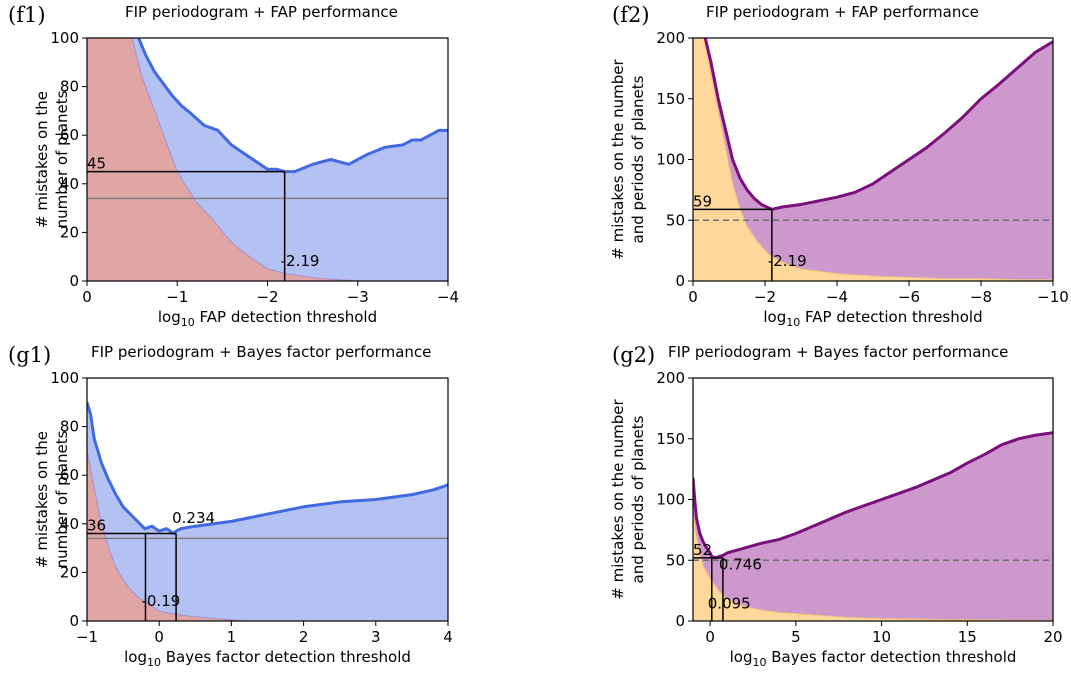  What do you see at coordinates (1053, 297) in the screenshot?
I see `x-tick-label: −10` at bounding box center [1053, 297].